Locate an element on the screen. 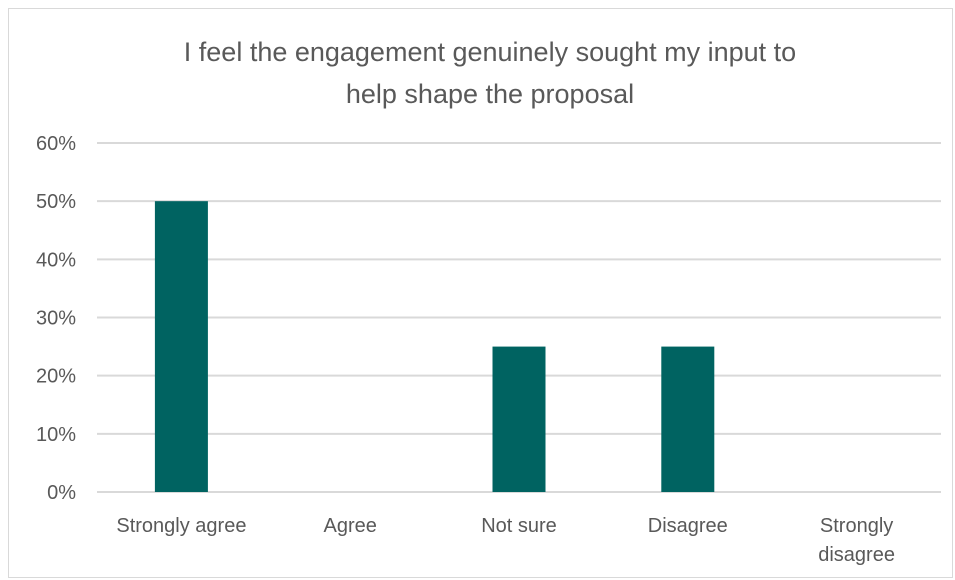 Image resolution: width=955 pixels, height=580 pixels. x-category-label: Strongly is located at coordinates (856, 526).